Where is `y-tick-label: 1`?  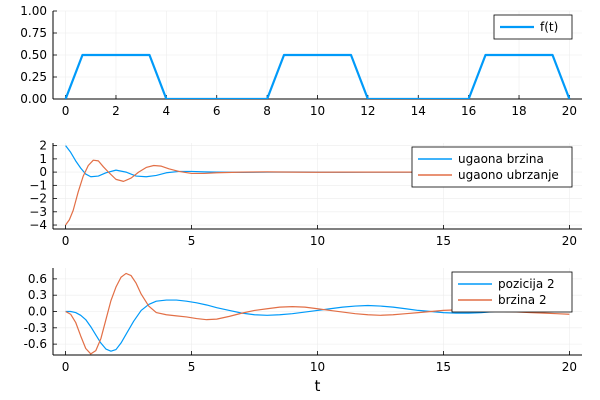 y-tick-label: 1 is located at coordinates (43, 159).